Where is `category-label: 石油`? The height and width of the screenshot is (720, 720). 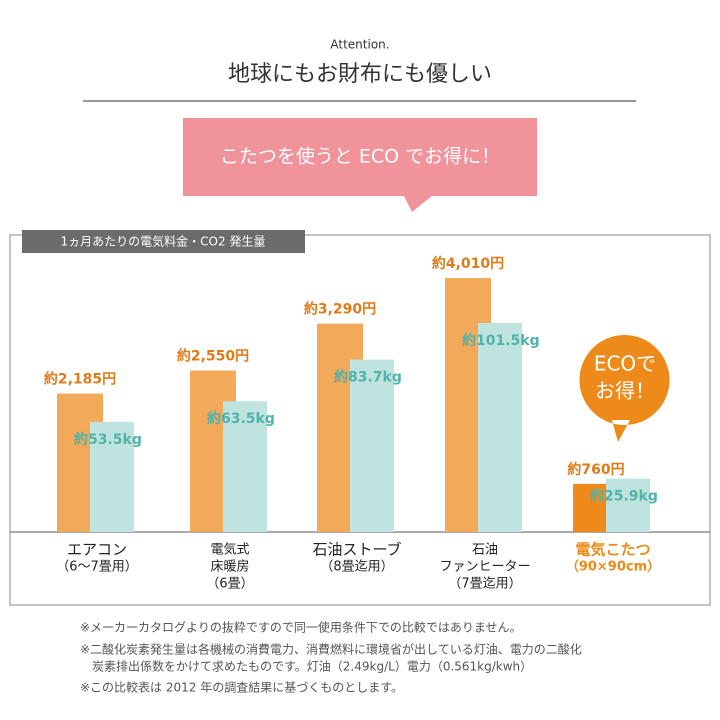
category-label: 石油 is located at coordinates (485, 550).